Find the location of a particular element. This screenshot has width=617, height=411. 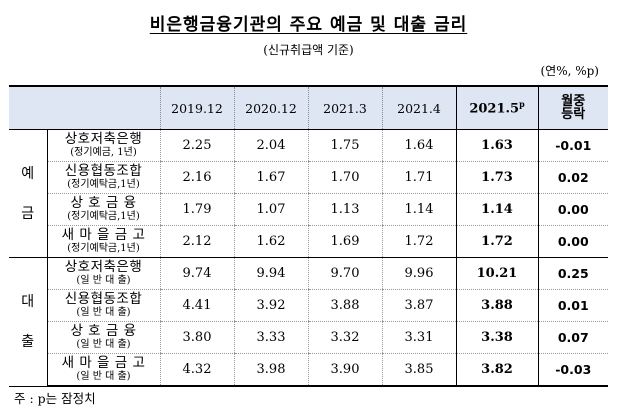

table-row: 신용협동조합 (일 반 대 출) 4.41 3.92 3.88 3.87 3.88 0.01 is located at coordinates (308, 305).